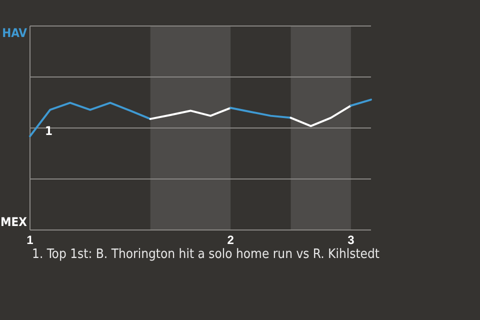 The image size is (480, 320). I want to click on text: 1. Top 1st: B. Thorington hit a solo home run vs R. Kihlstedt, so click(206, 254).